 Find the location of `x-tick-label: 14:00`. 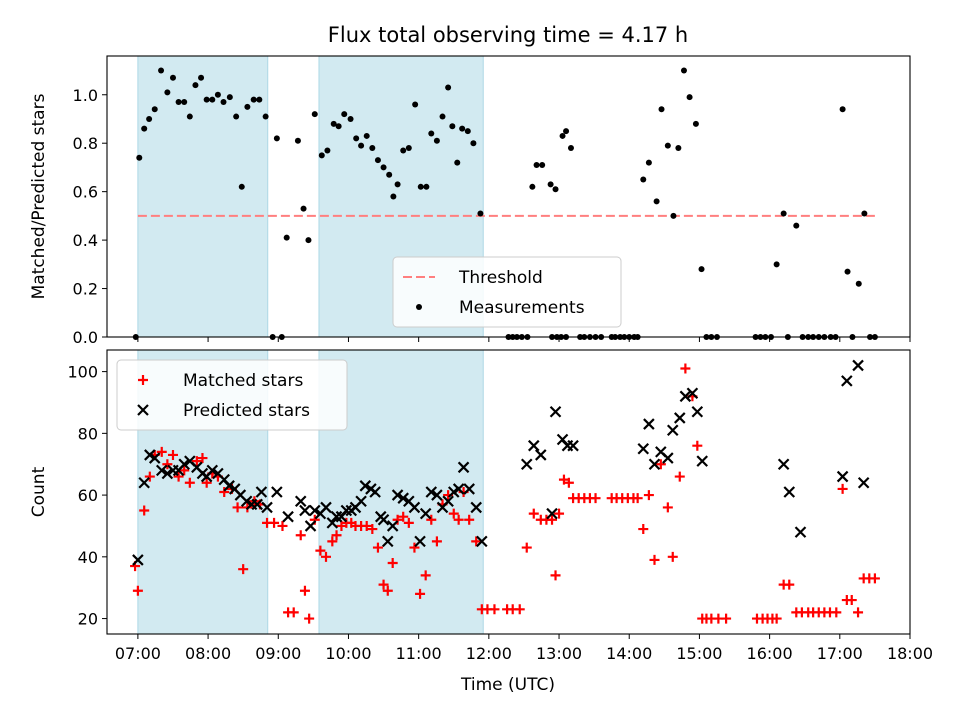

x-tick-label: 14:00 is located at coordinates (629, 653).